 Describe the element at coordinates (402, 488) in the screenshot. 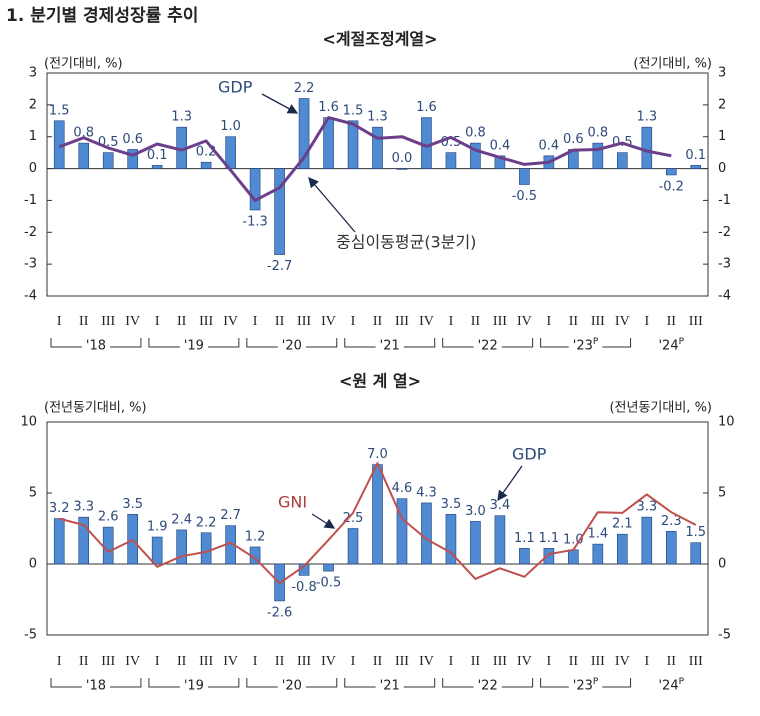

I see `value-label: 4.6` at that location.